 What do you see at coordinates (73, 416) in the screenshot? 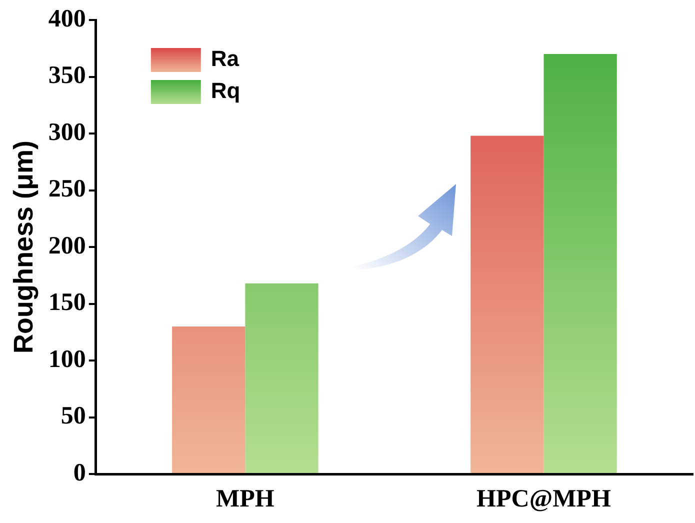
I see `y-tick-label: 50` at bounding box center [73, 416].